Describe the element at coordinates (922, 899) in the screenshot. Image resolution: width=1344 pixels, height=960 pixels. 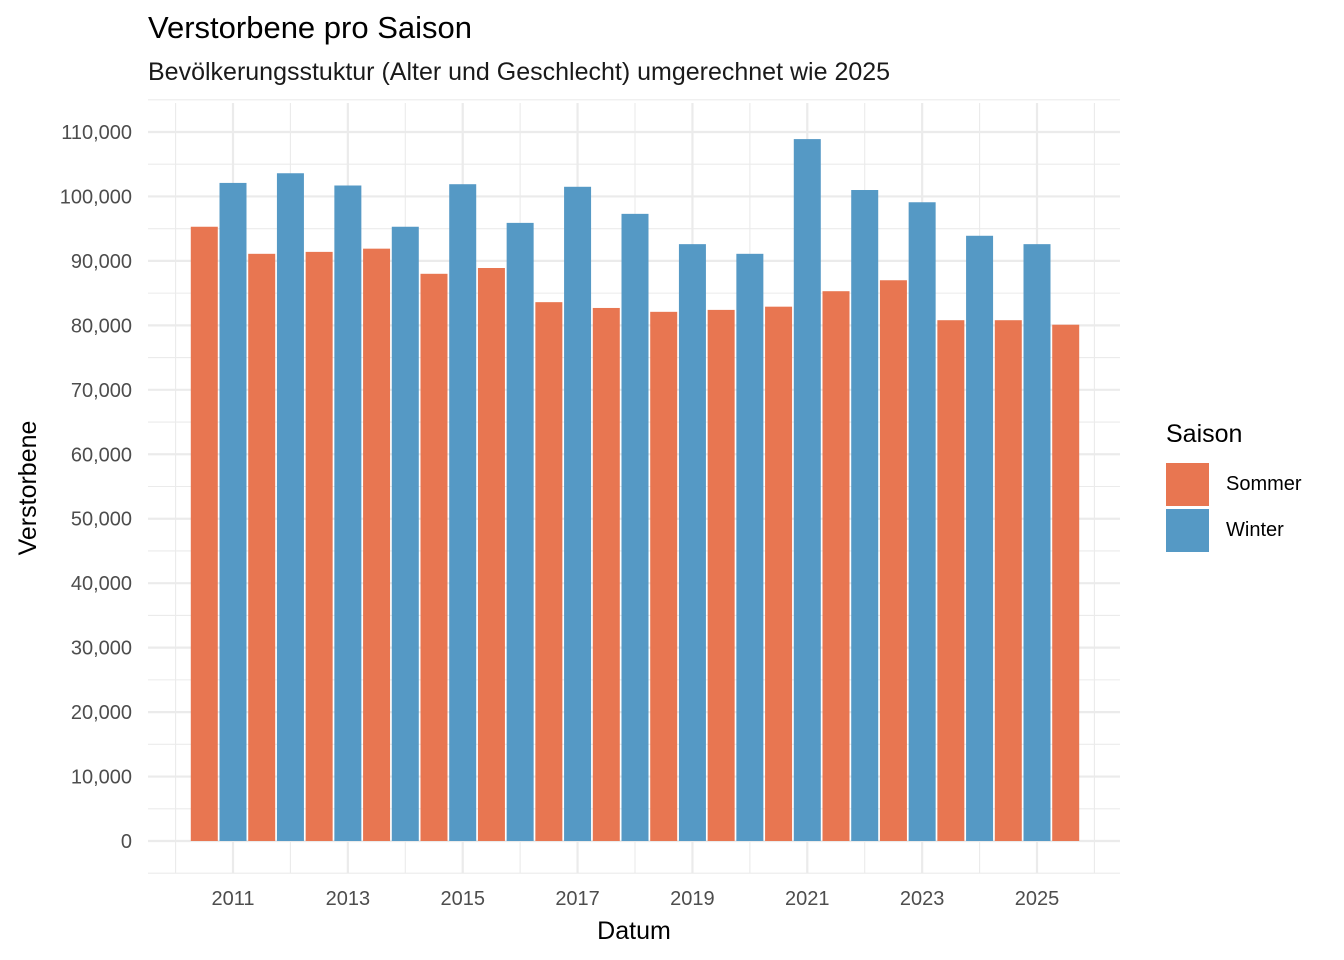
I see `x-tick-label: 2023` at that location.